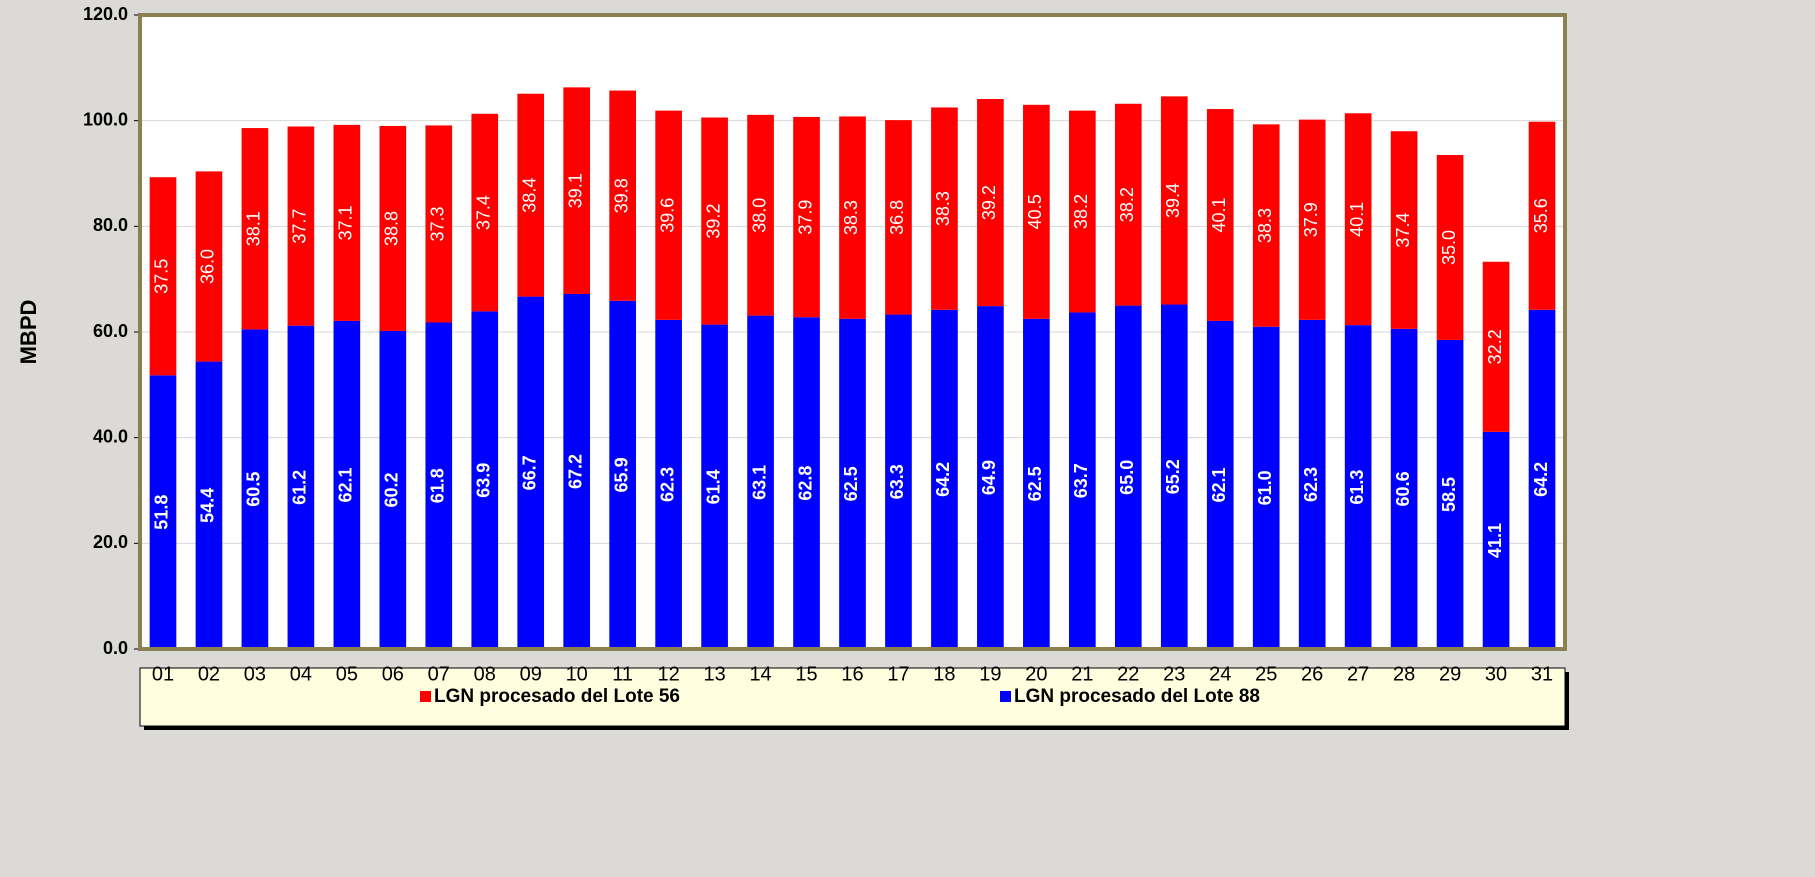  I want to click on data-label: 66.7, so click(529, 472).